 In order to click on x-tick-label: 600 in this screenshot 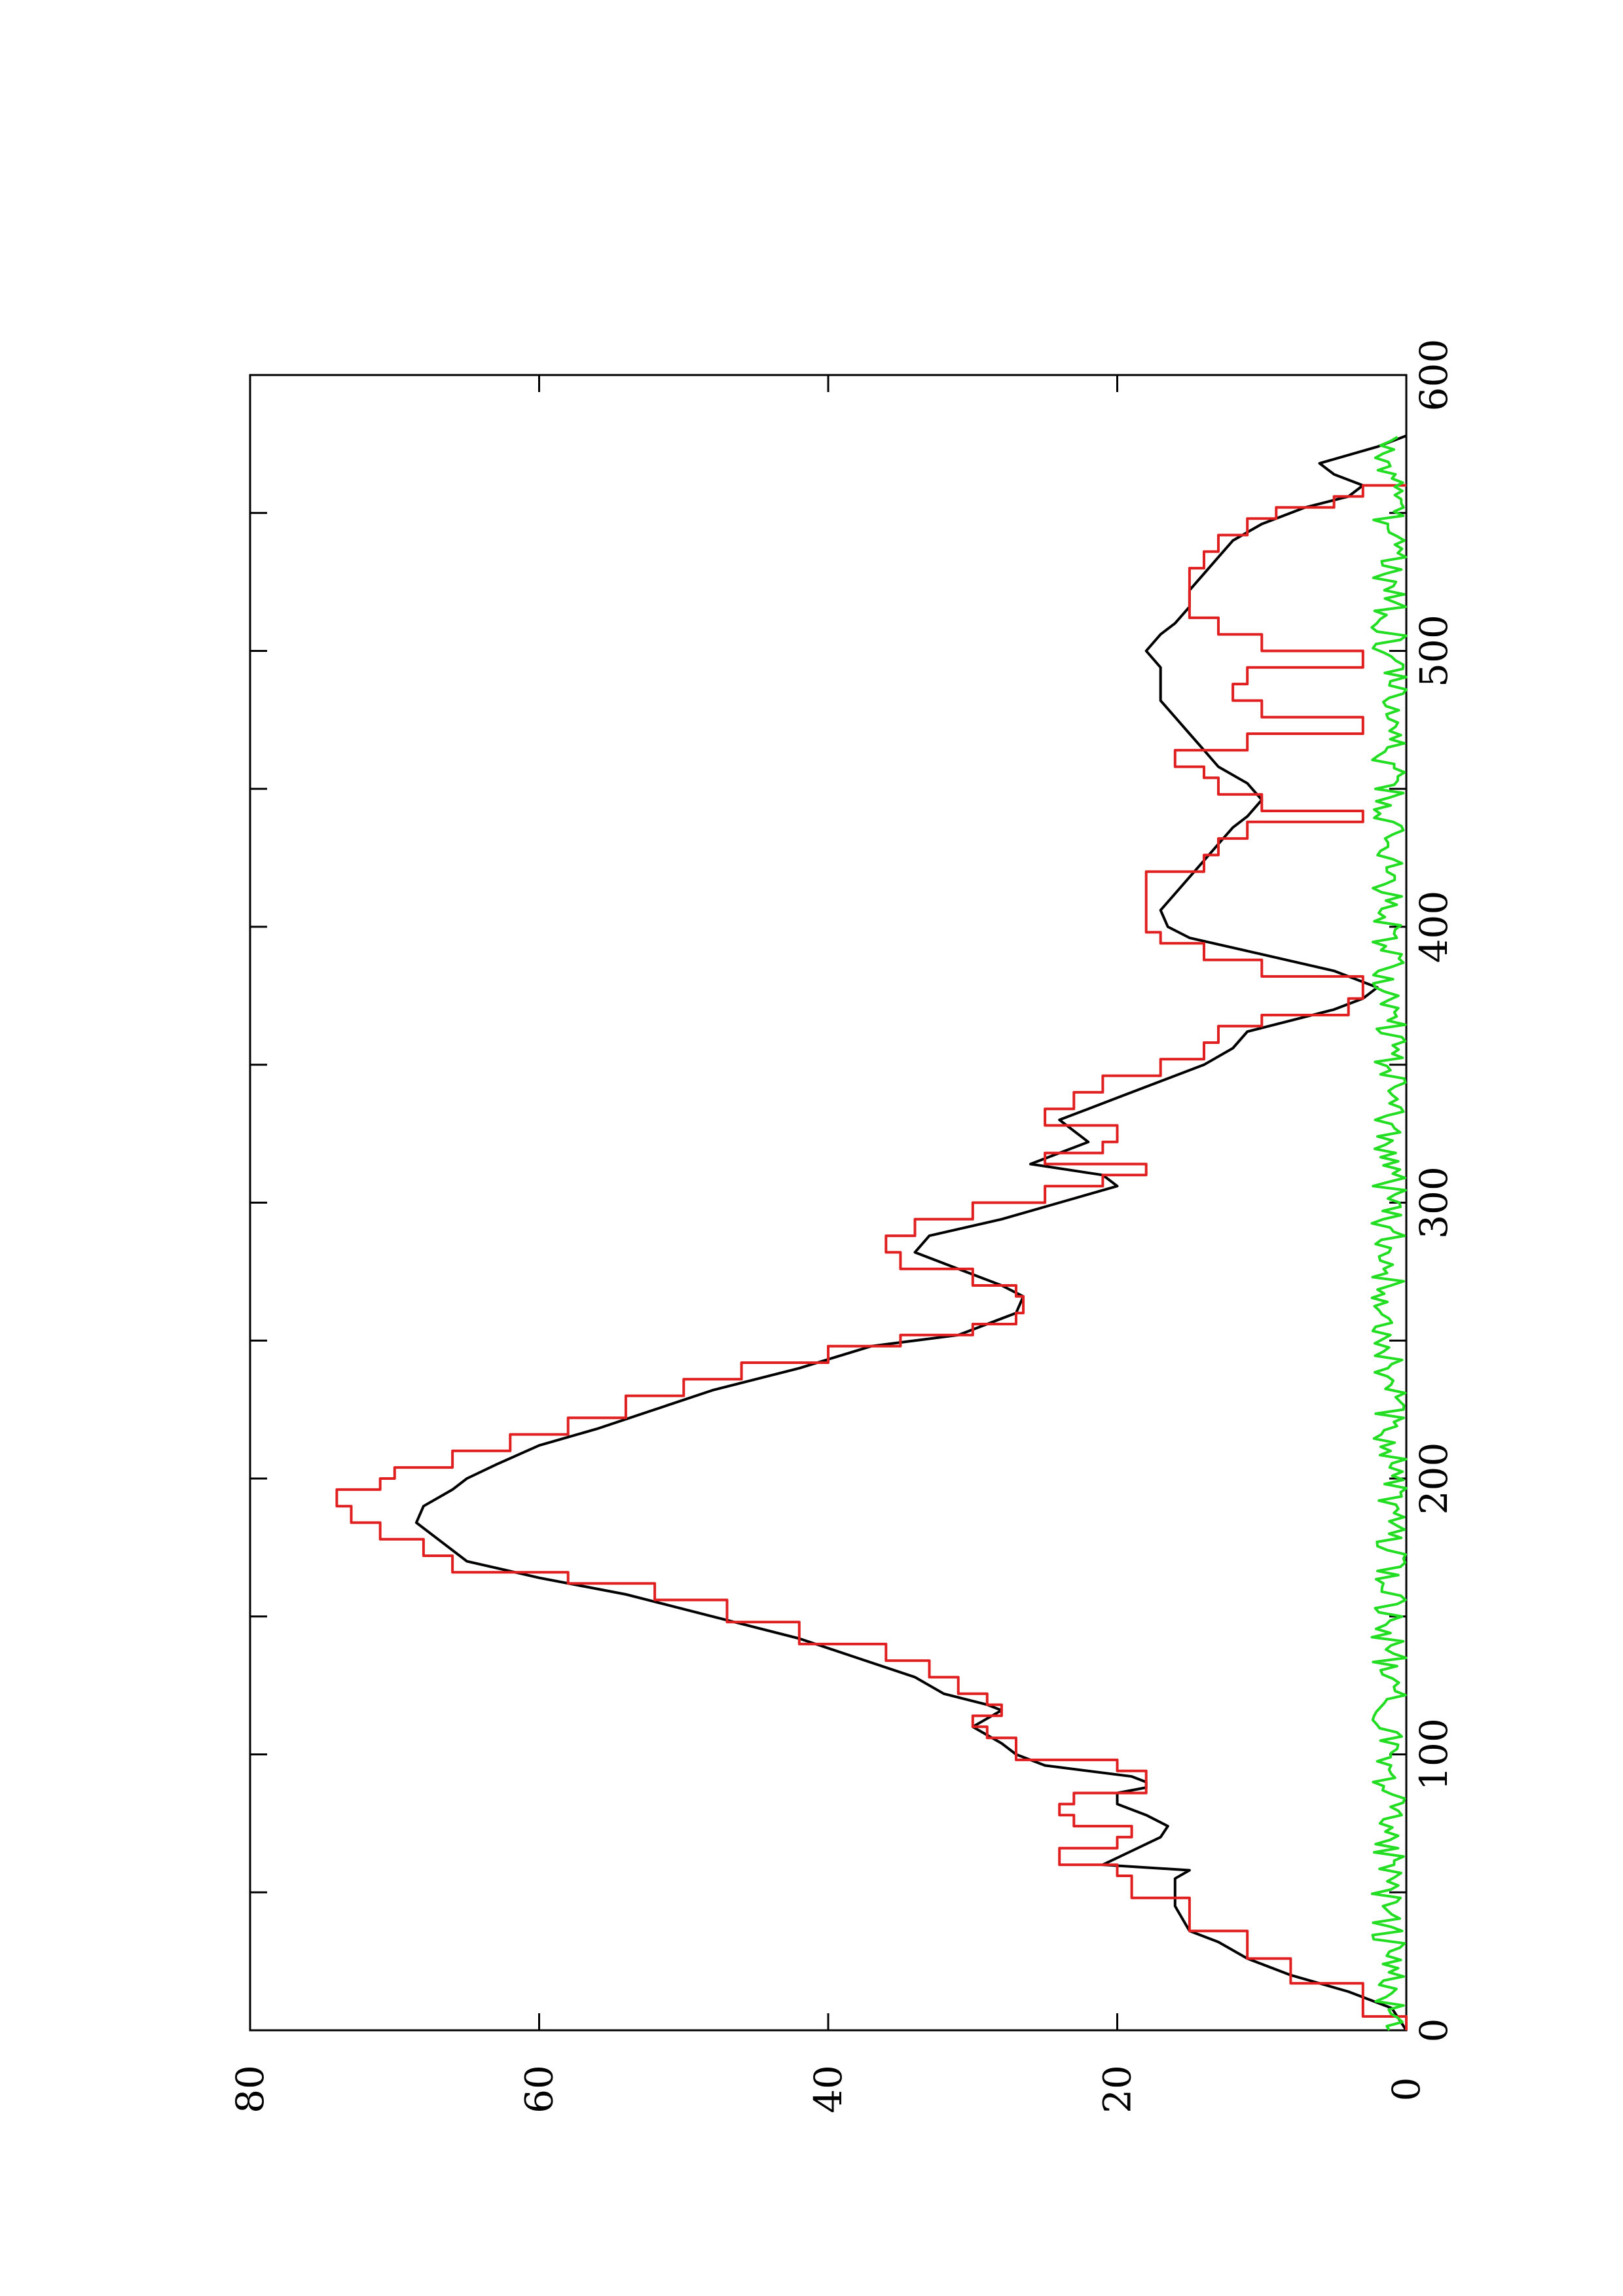, I will do `click(1434, 376)`.